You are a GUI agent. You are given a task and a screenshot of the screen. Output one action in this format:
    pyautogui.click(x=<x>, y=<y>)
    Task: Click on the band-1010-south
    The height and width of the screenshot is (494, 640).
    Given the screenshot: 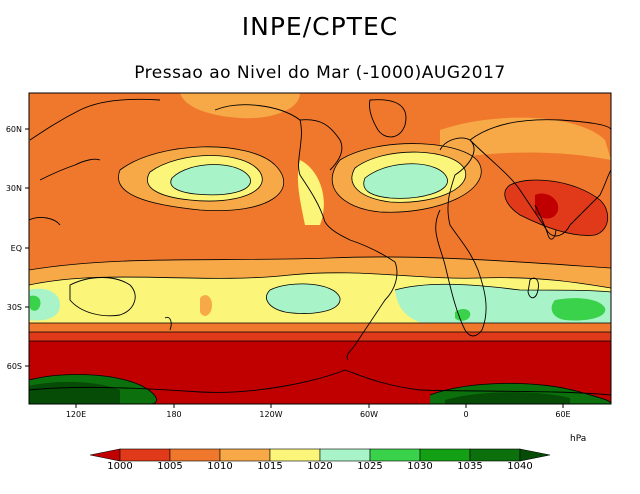 What is the action you would take?
    pyautogui.click(x=320, y=328)
    